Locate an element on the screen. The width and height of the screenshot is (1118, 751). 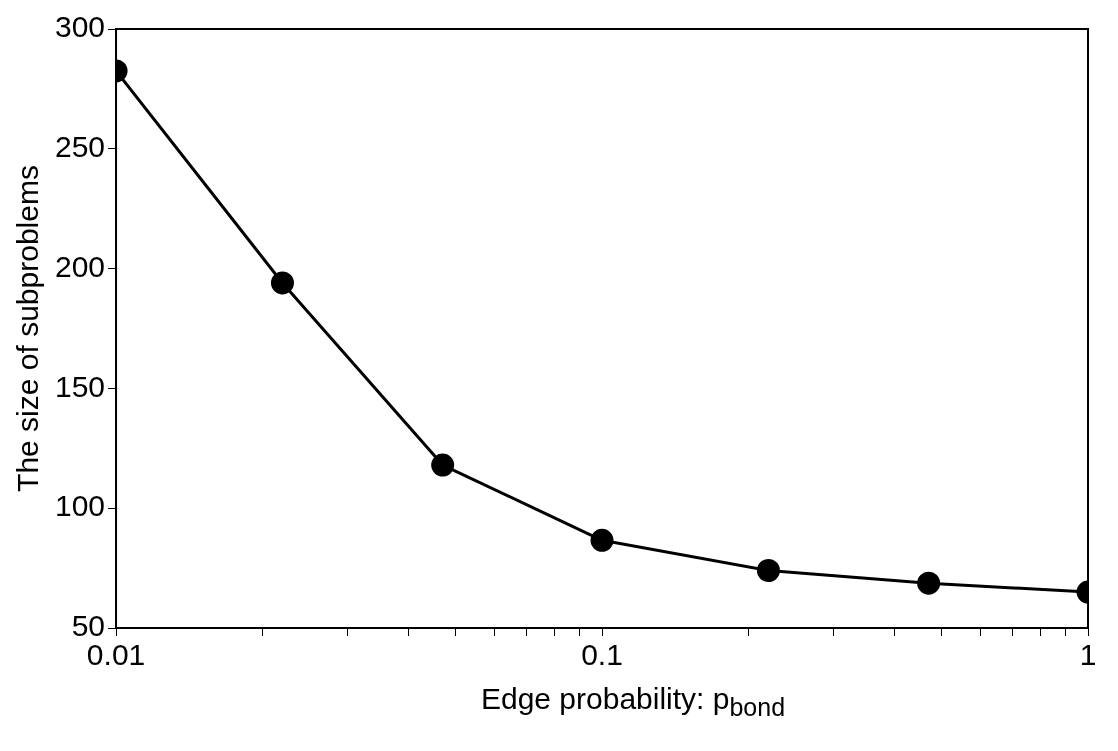
y-tick-label: 200 is located at coordinates (80, 266).